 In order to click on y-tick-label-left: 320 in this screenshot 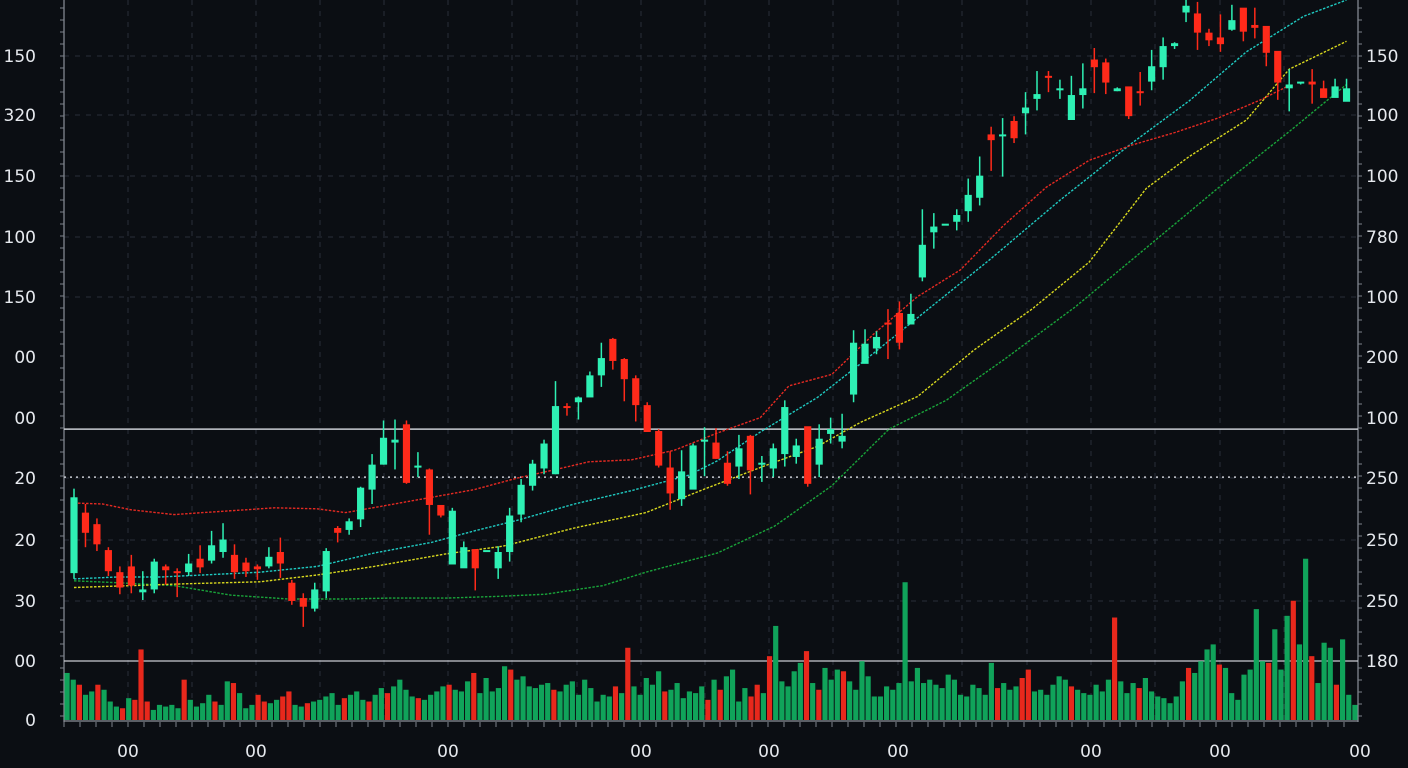, I will do `click(20, 116)`.